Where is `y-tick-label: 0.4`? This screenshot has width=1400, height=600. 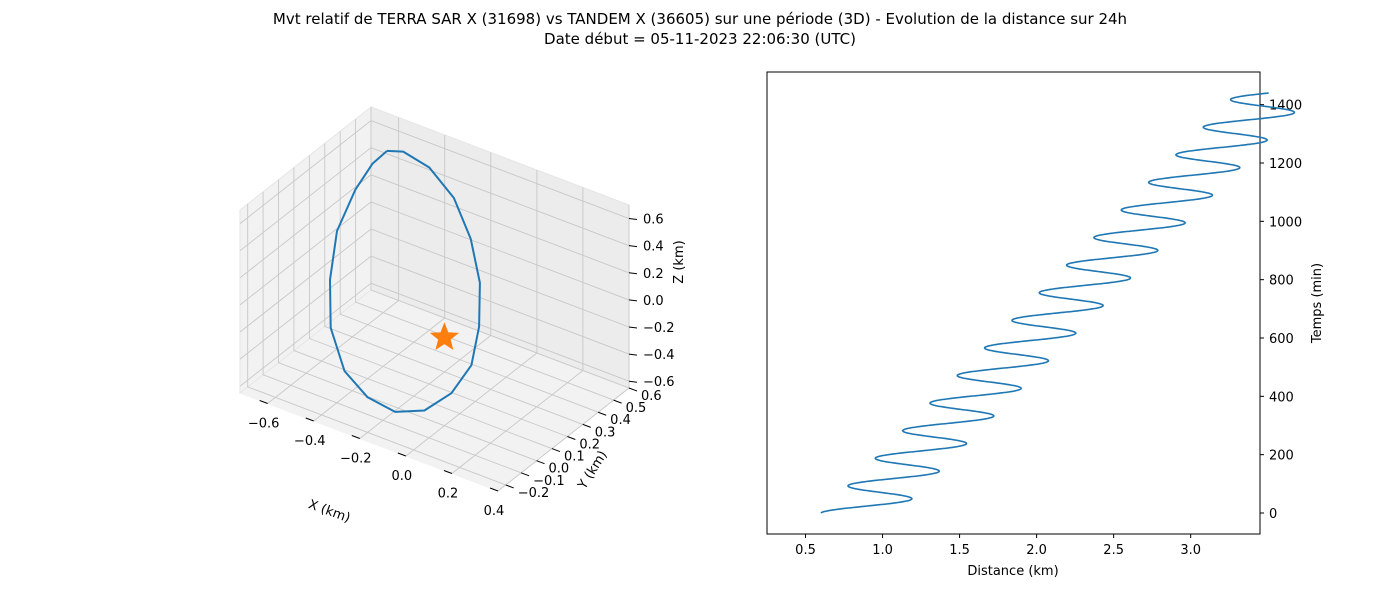 y-tick-label: 0.4 is located at coordinates (620, 420).